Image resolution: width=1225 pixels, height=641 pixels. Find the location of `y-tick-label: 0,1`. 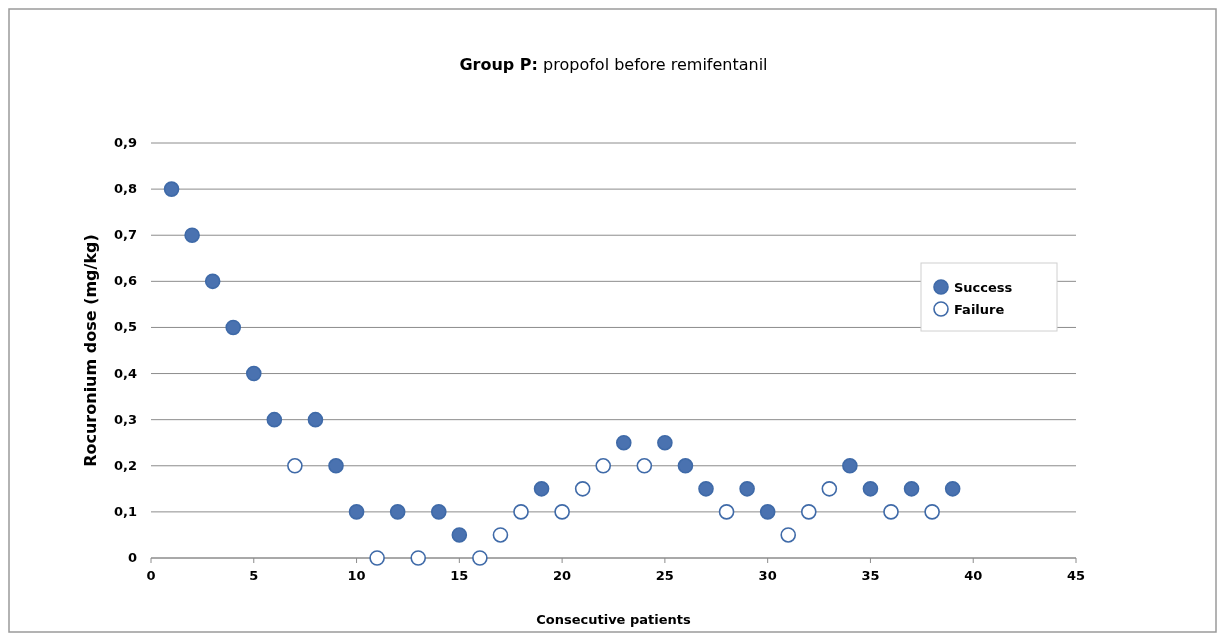

y-tick-label: 0,1 is located at coordinates (125, 511).